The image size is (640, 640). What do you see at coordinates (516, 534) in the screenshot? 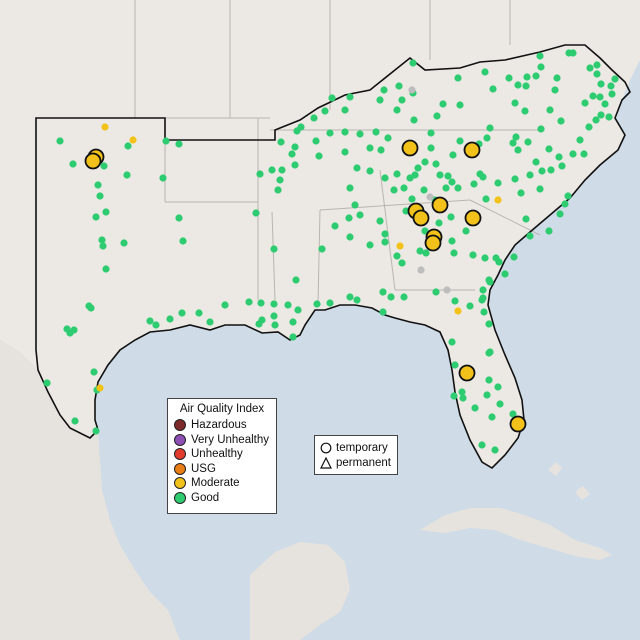
I see `cuba-landmass` at bounding box center [516, 534].